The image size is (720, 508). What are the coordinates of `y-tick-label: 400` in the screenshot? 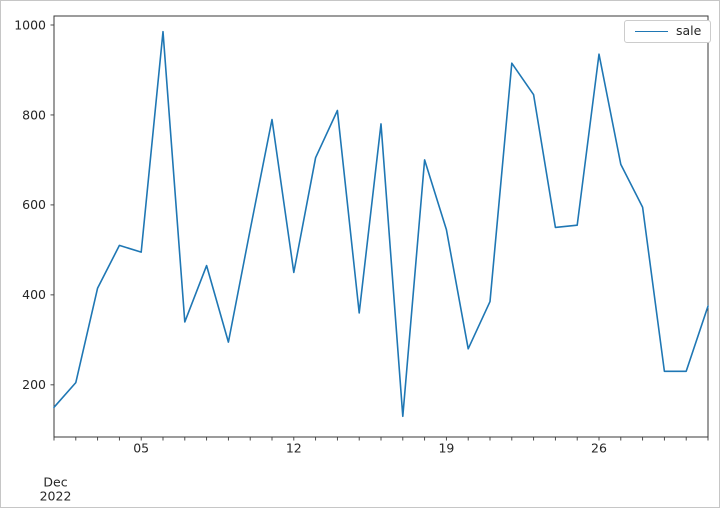 It's located at (34, 294).